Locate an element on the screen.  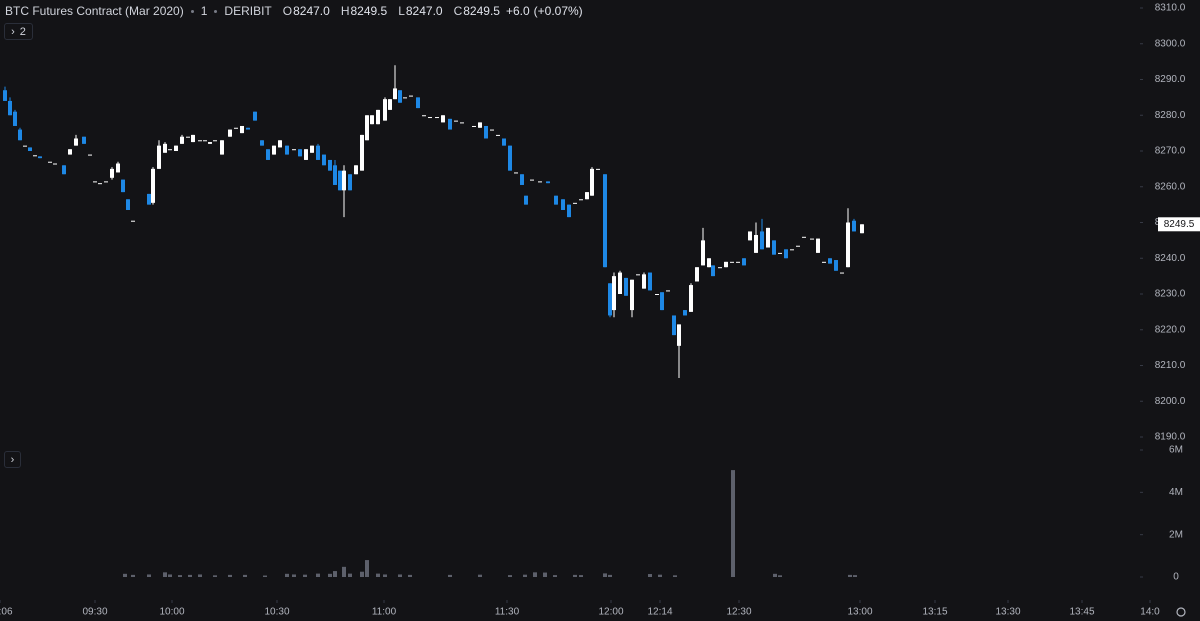
chevron-icon: › is located at coordinates (12, 459).